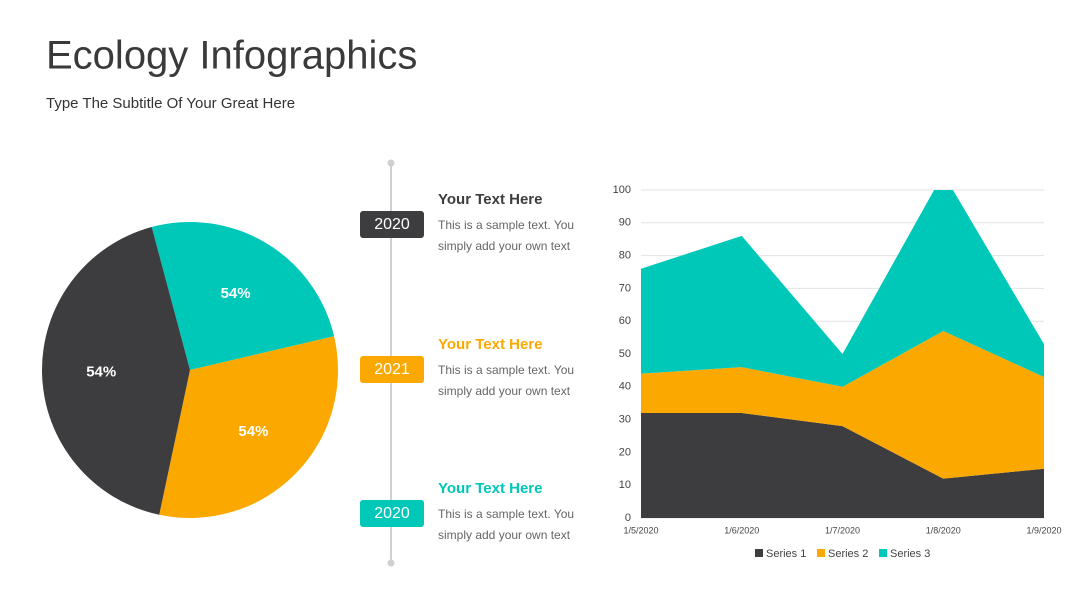  What do you see at coordinates (786, 554) in the screenshot?
I see `legend-label: Series 1` at bounding box center [786, 554].